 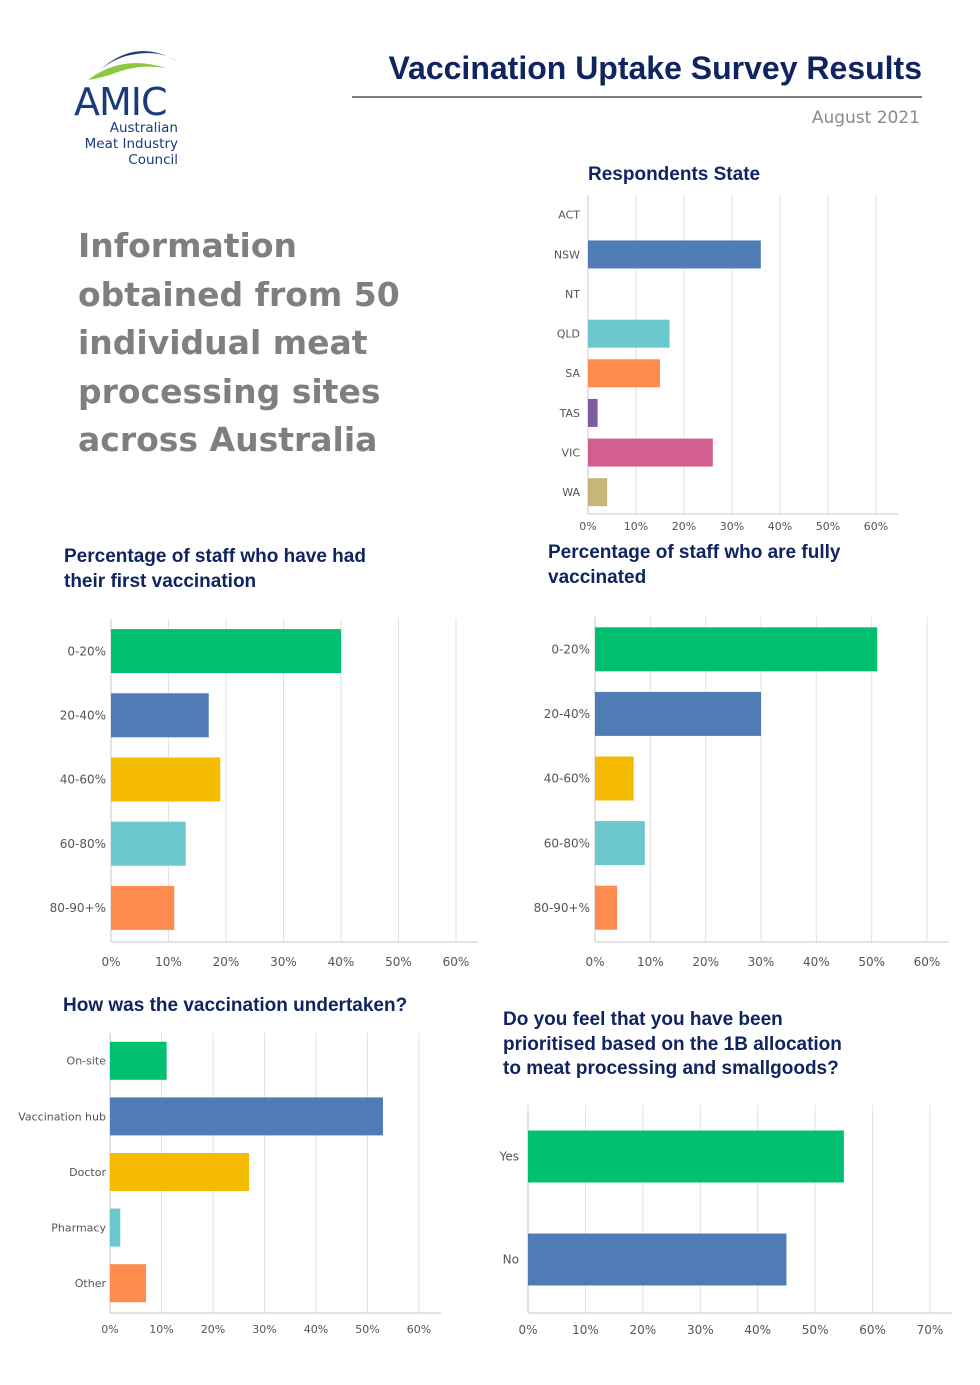 I want to click on fully-vaccinated-x-tick-label: 10%, so click(x=650, y=962).